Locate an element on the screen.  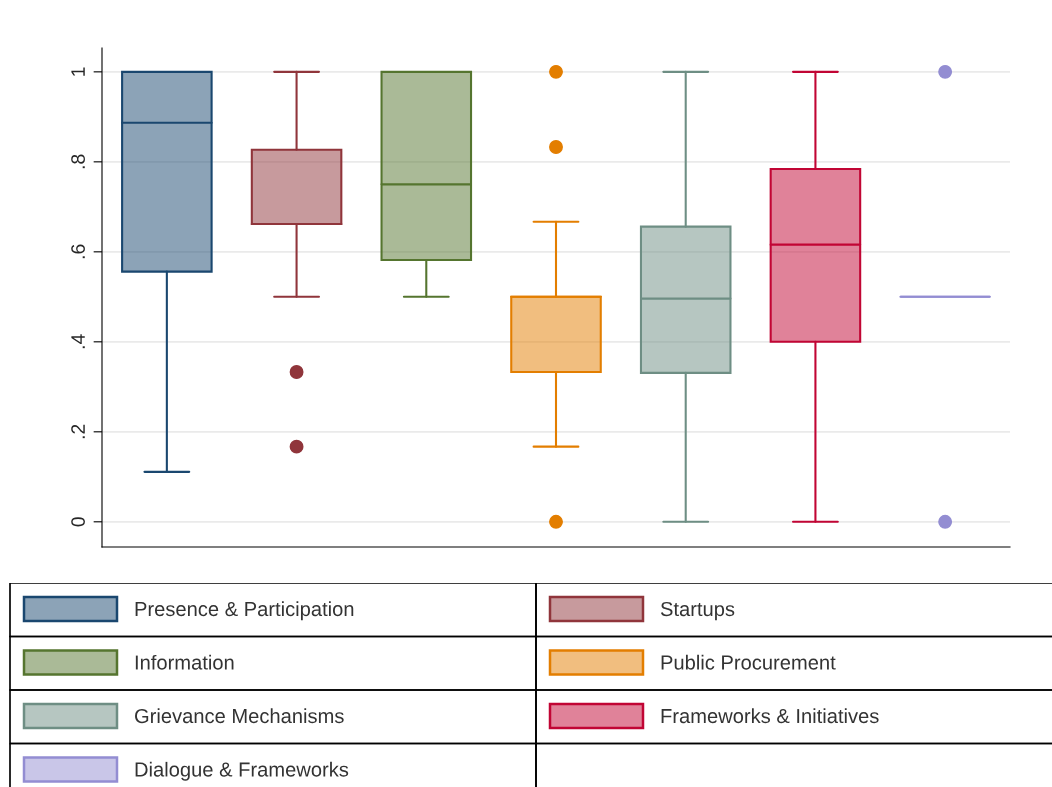
y-tick-label: 0 is located at coordinates (78, 522).